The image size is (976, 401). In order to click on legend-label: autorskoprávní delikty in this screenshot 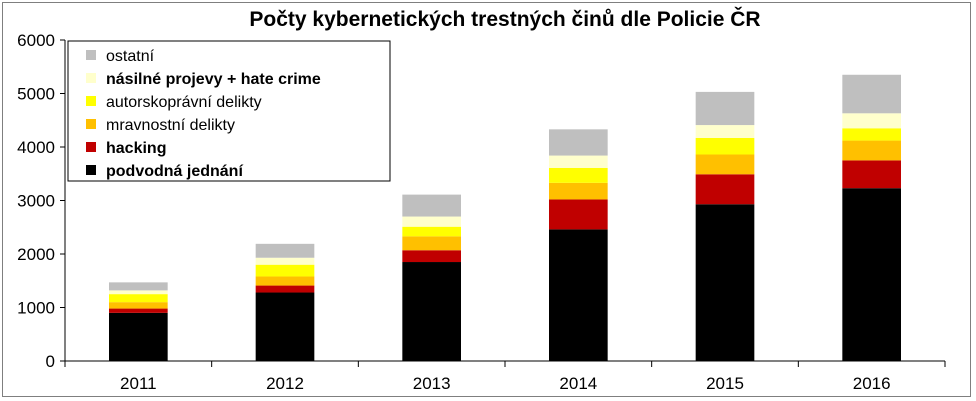, I will do `click(184, 102)`.